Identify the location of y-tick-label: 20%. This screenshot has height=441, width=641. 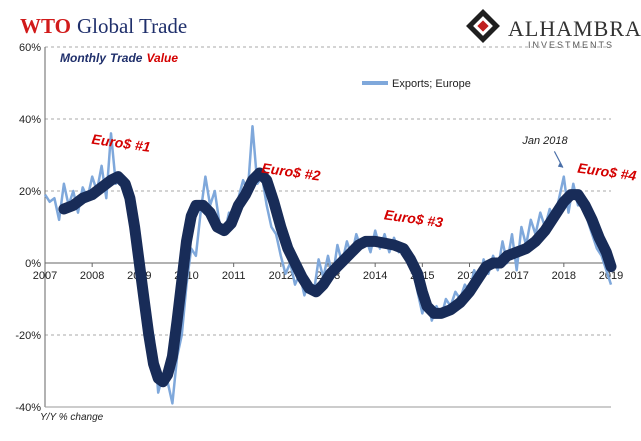
(30, 192).